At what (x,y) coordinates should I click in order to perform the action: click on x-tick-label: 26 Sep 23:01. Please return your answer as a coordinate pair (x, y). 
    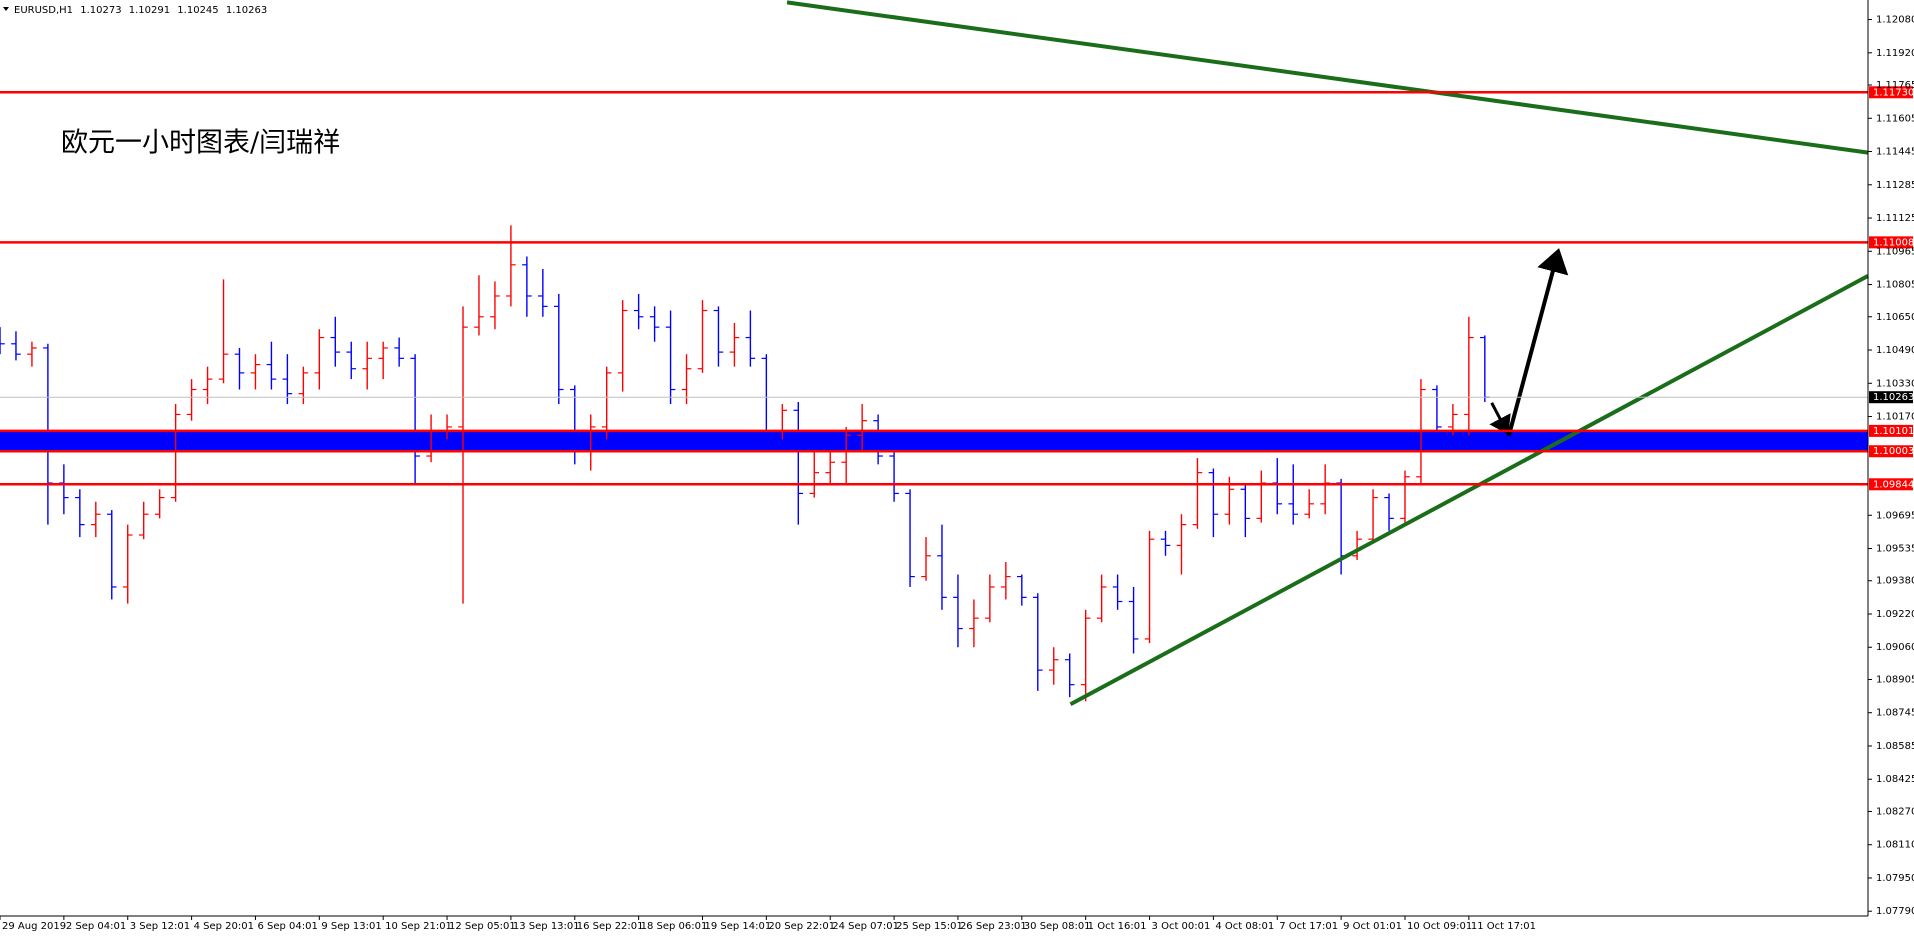
    Looking at the image, I should click on (993, 926).